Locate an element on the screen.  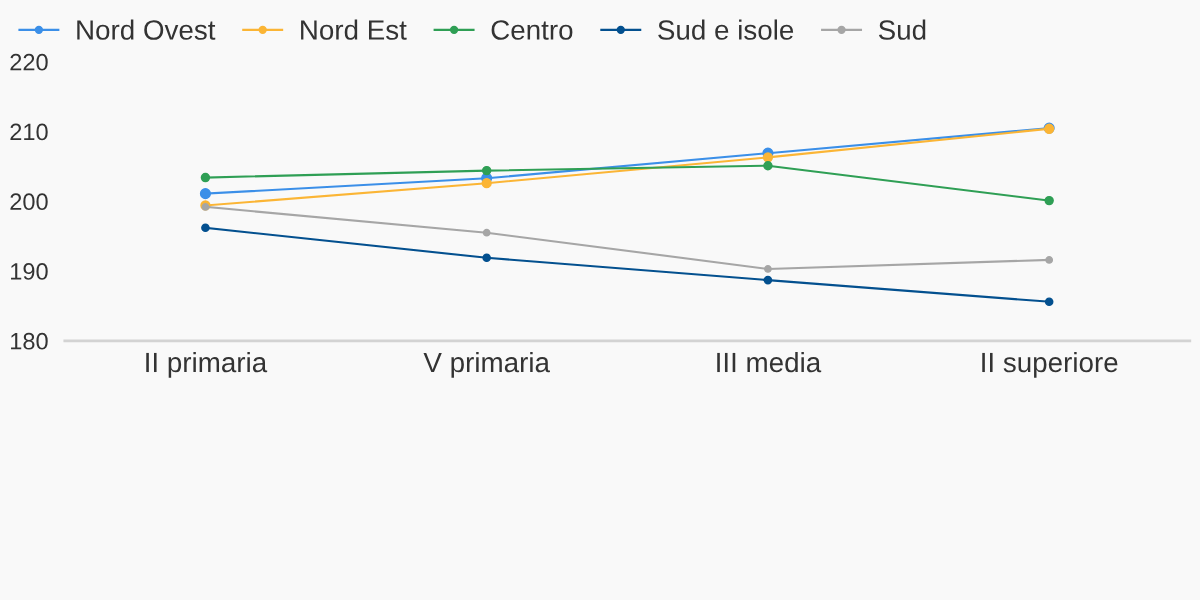
legend-label: Sud e isole is located at coordinates (726, 29).